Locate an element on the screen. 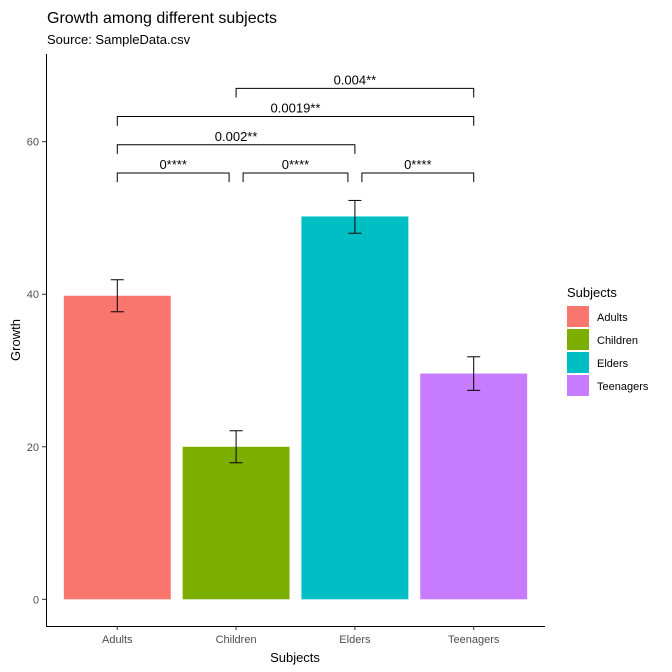 The width and height of the screenshot is (672, 672). y-tick-label: 0 is located at coordinates (36, 600).